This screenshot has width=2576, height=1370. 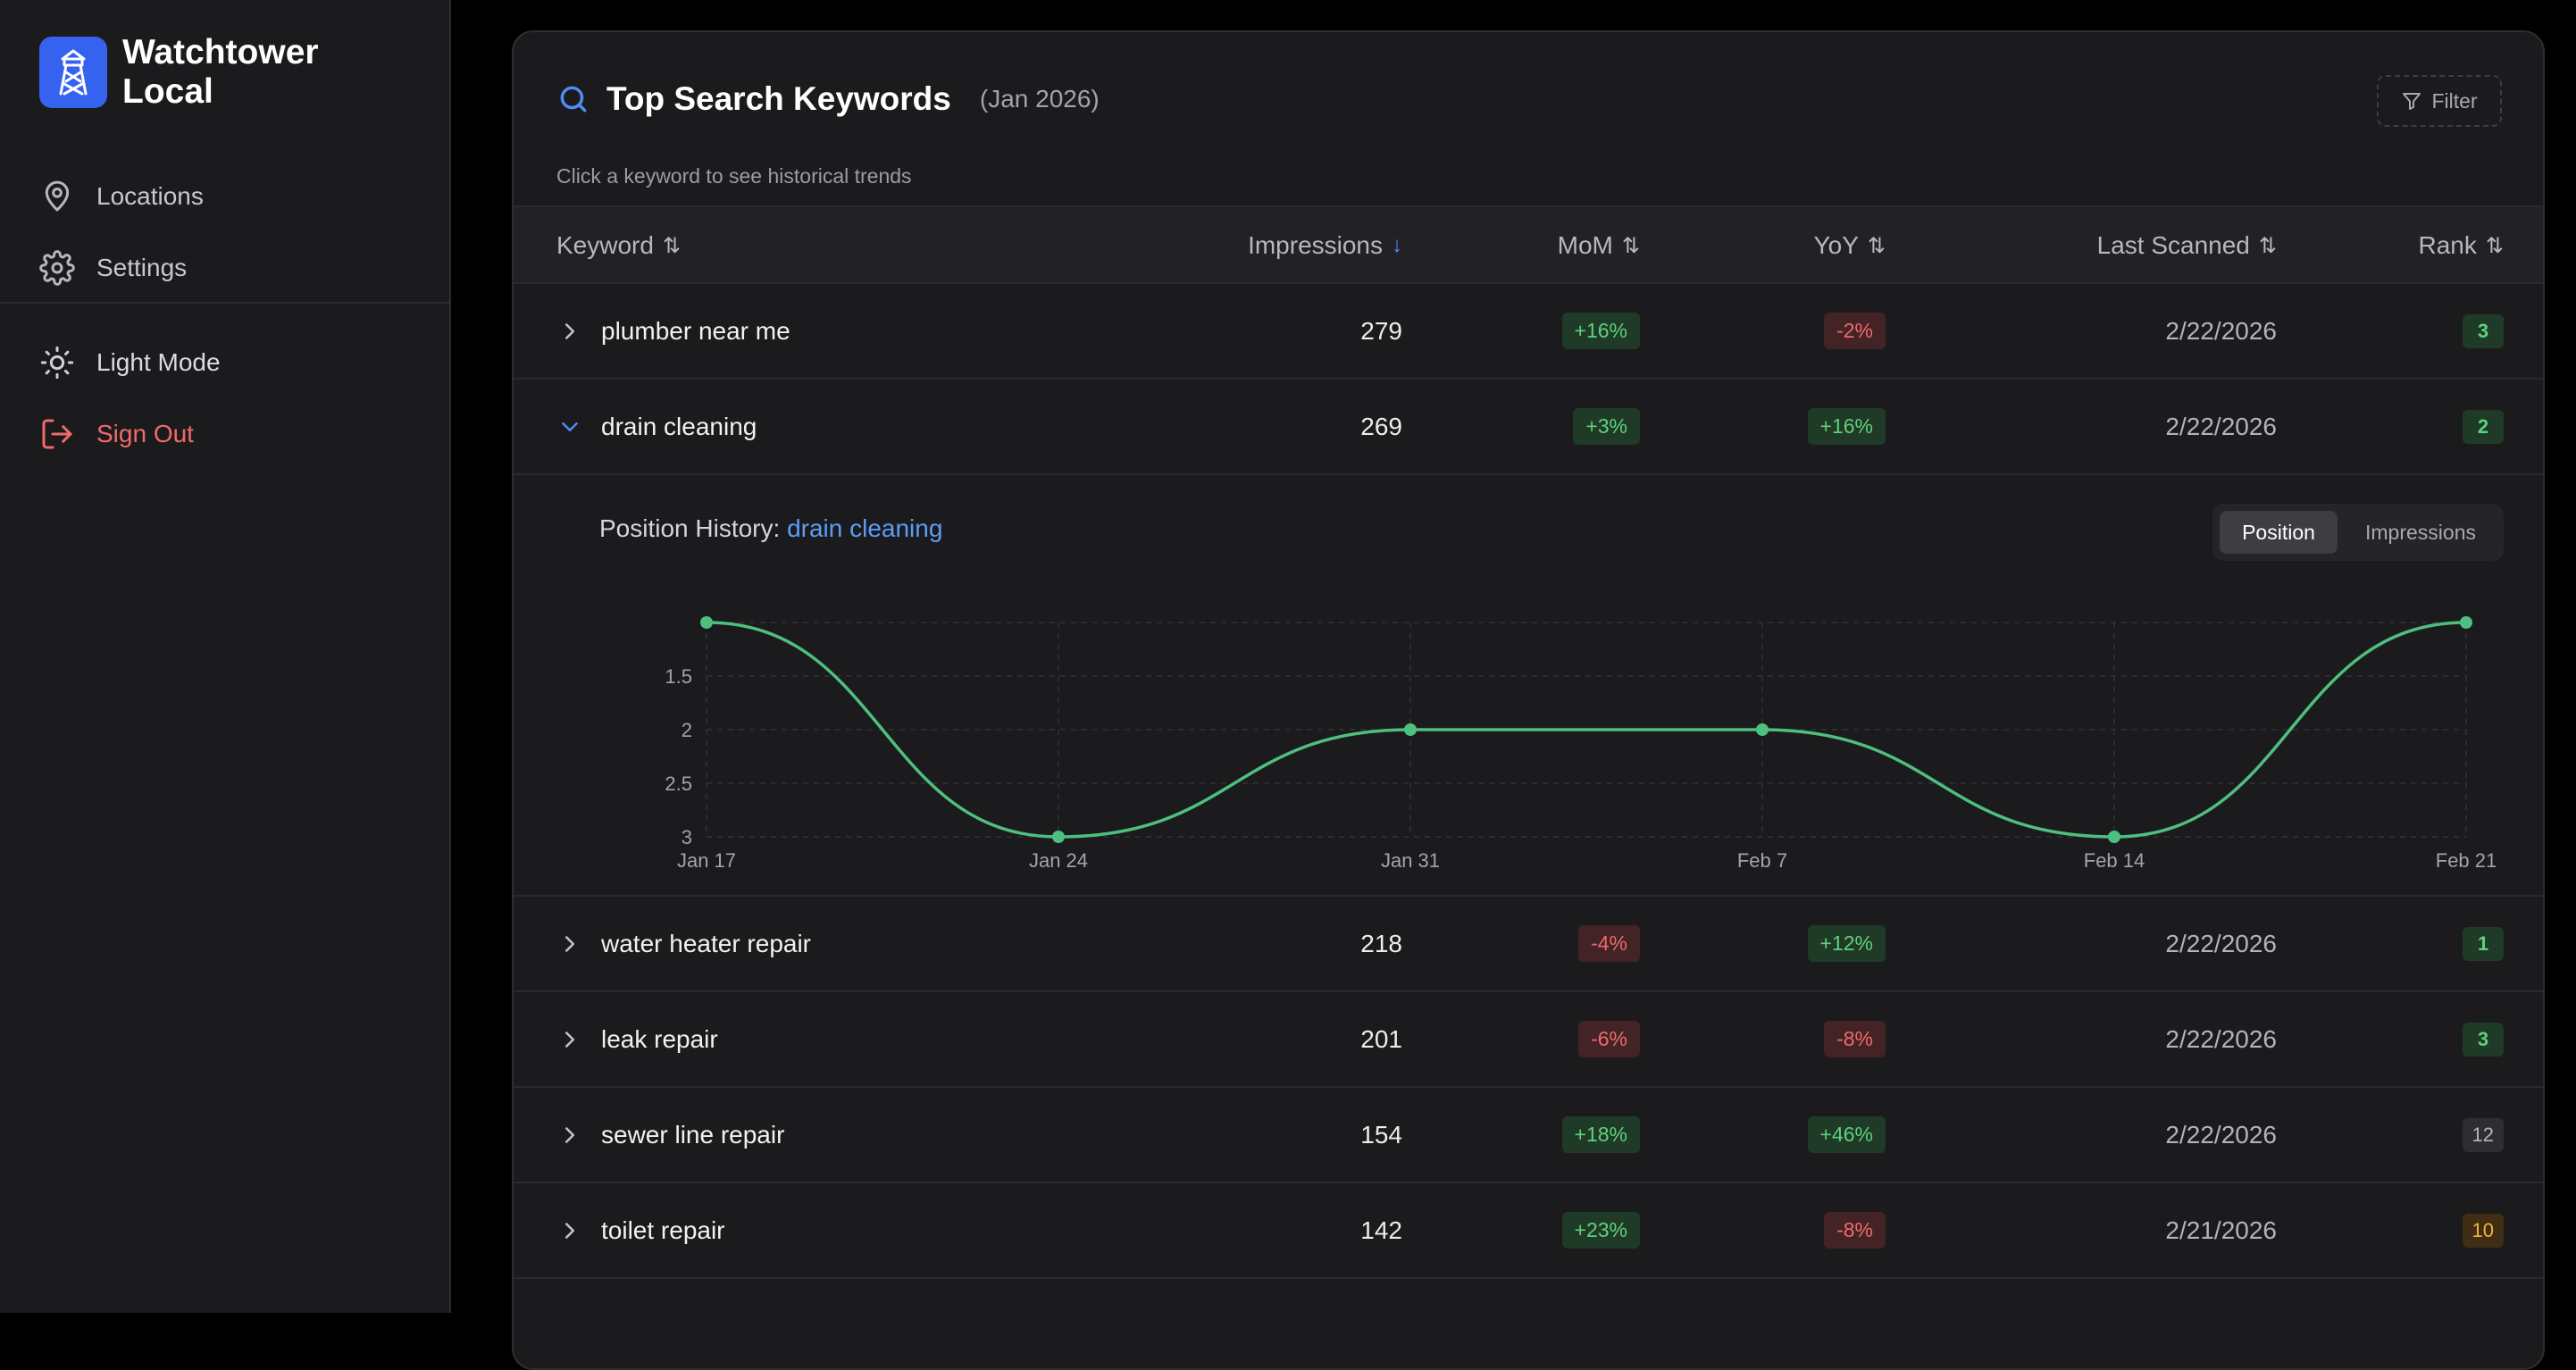 What do you see at coordinates (159, 362) in the screenshot?
I see `light-mode-label: Light Mode` at bounding box center [159, 362].